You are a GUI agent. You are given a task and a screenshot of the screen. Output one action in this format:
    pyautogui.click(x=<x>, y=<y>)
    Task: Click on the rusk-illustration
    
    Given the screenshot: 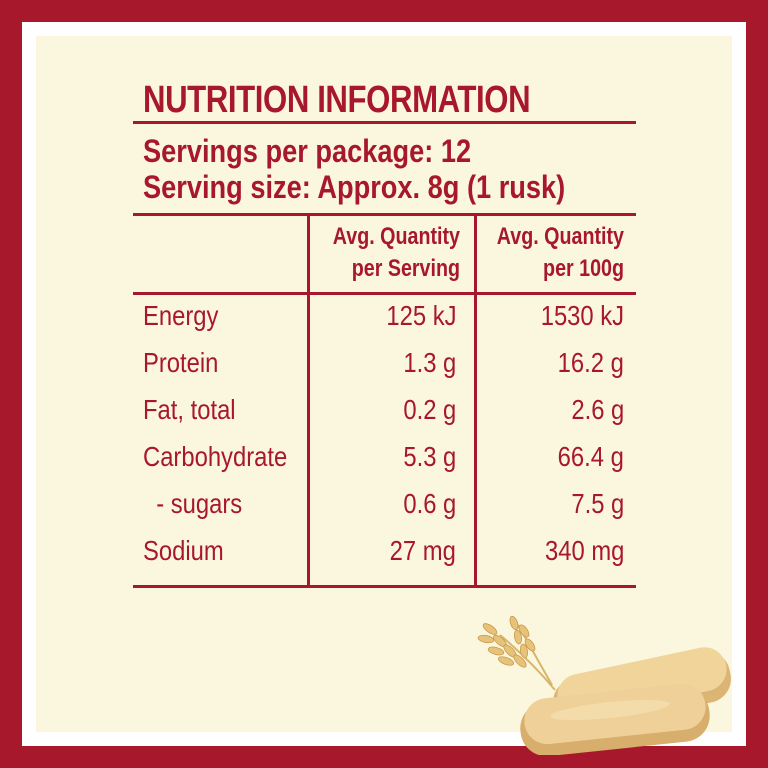 What is the action you would take?
    pyautogui.click(x=604, y=685)
    